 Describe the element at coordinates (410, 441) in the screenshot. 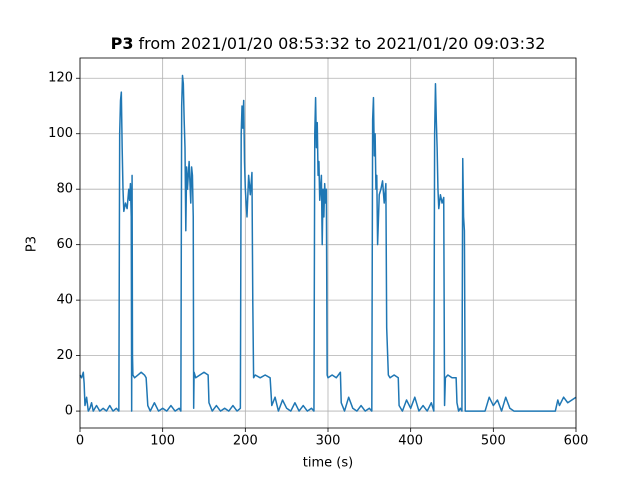

I see `x-tick-label: 400` at that location.